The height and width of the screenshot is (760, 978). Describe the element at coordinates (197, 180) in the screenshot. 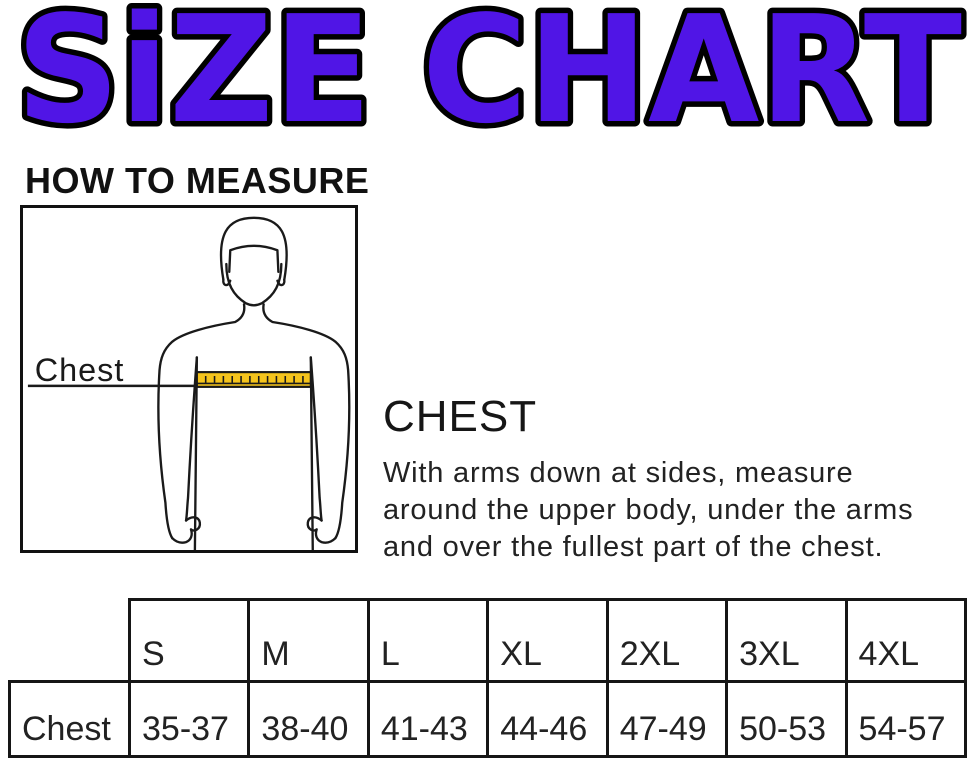

I see `how-to-measure-heading: HOW TO MEASURE` at that location.